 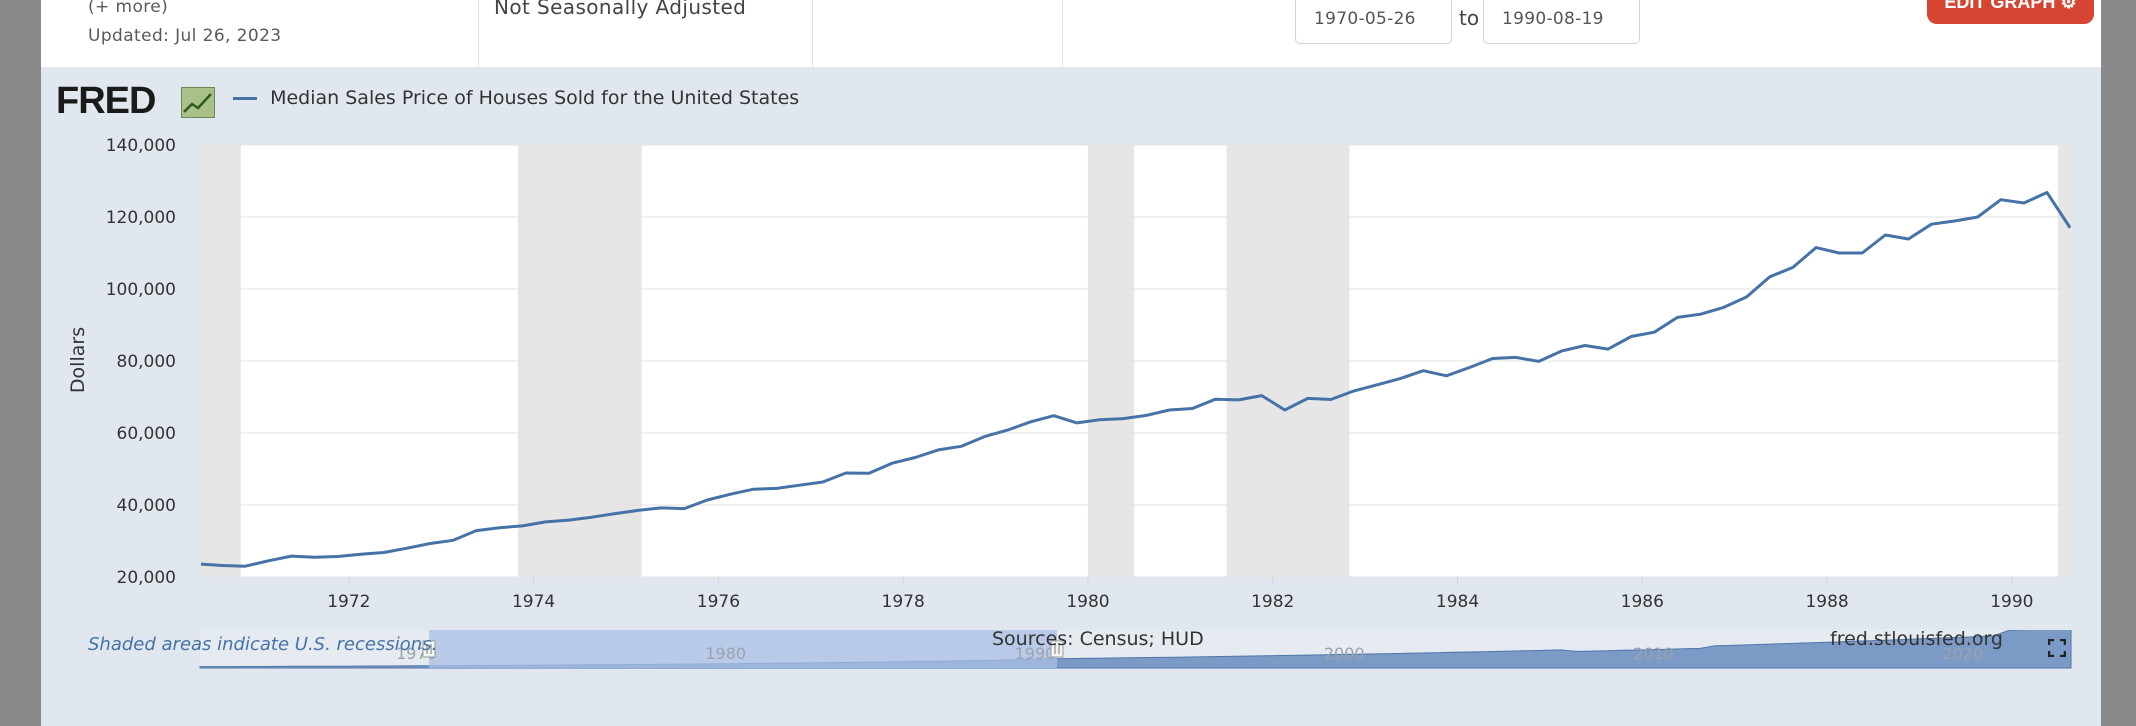 I want to click on start-date-input: 1970-05-26, so click(x=1373, y=22).